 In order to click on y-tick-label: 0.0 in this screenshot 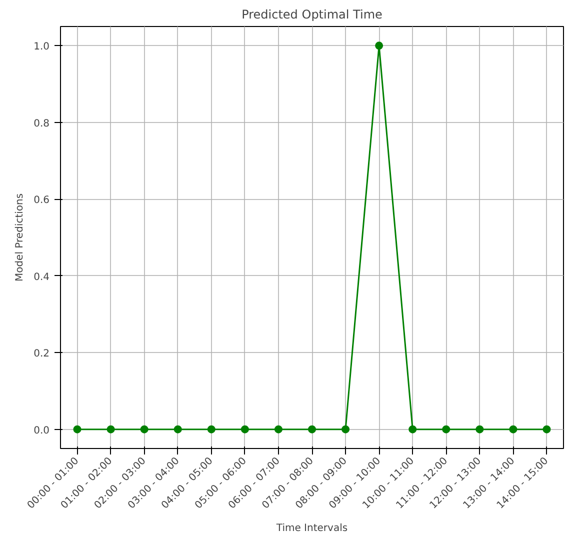, I will do `click(42, 430)`.